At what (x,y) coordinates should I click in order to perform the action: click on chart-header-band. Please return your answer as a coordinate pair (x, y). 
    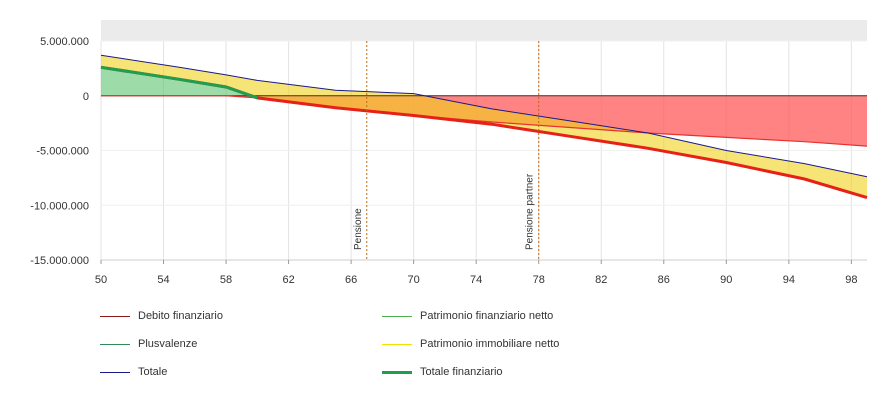
    Looking at the image, I should click on (484, 30).